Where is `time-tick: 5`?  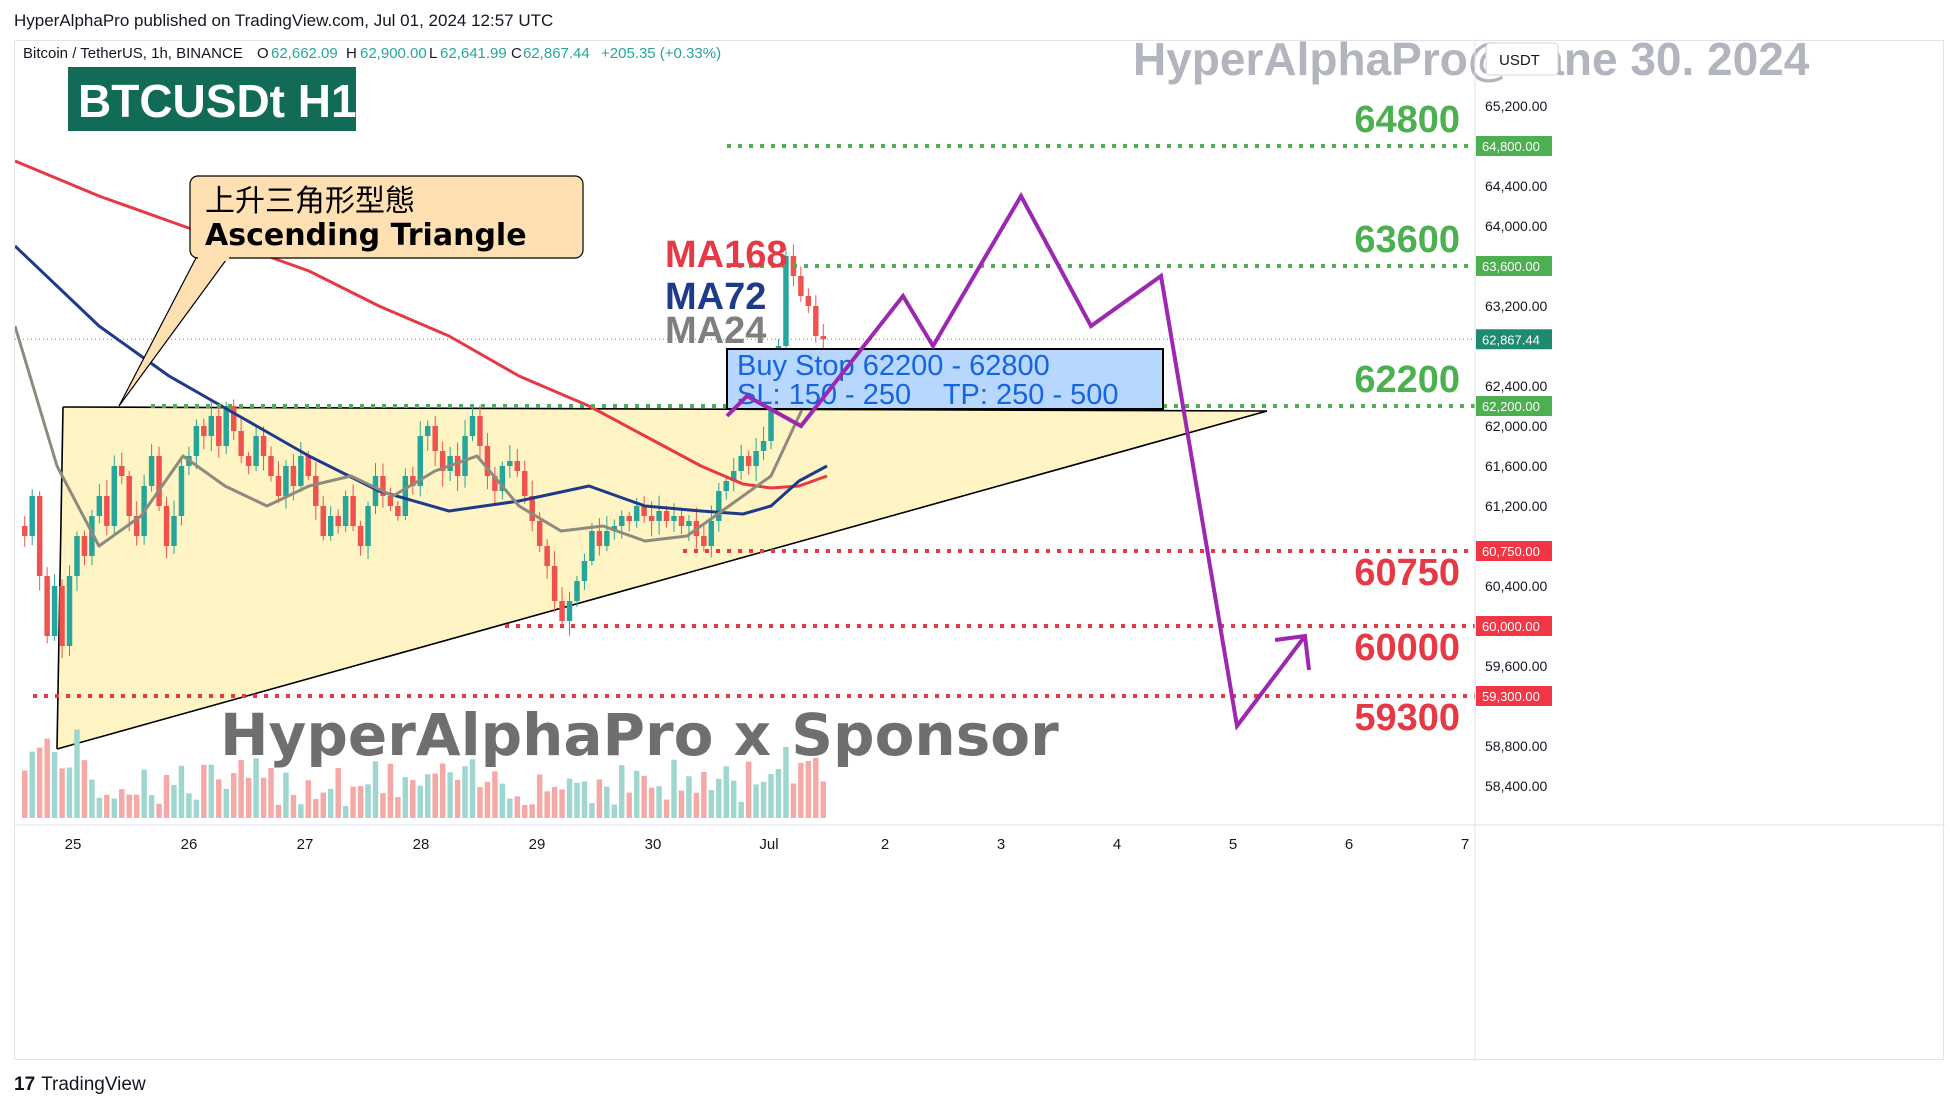 time-tick: 5 is located at coordinates (1233, 844).